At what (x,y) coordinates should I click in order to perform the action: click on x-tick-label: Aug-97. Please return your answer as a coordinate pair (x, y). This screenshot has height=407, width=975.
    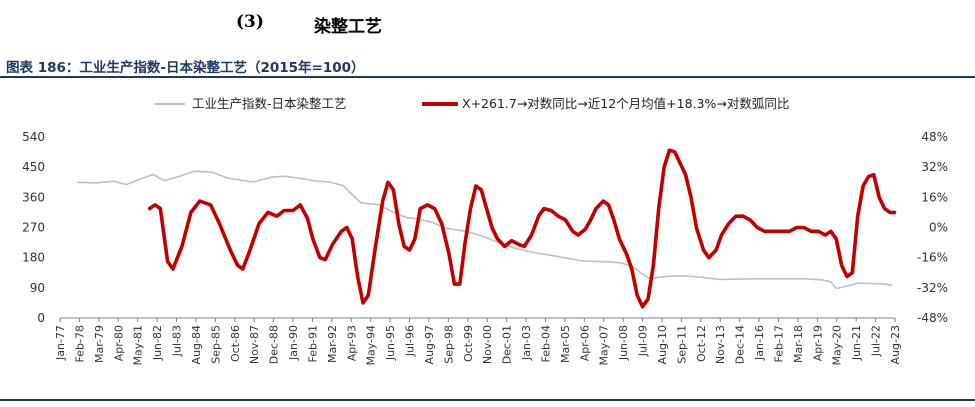
    Looking at the image, I should click on (429, 344).